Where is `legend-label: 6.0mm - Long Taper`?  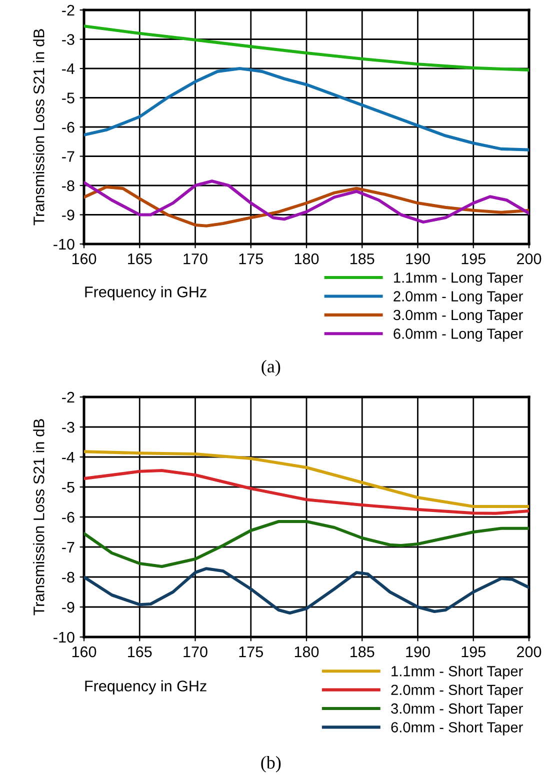
legend-label: 6.0mm - Long Taper is located at coordinates (458, 335).